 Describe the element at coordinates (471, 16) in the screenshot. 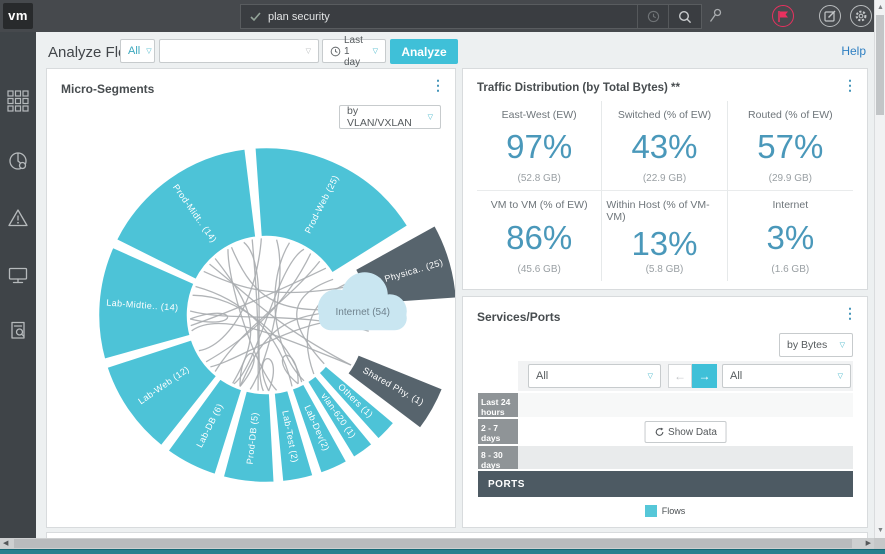

I see `global-search-input: plan security` at that location.